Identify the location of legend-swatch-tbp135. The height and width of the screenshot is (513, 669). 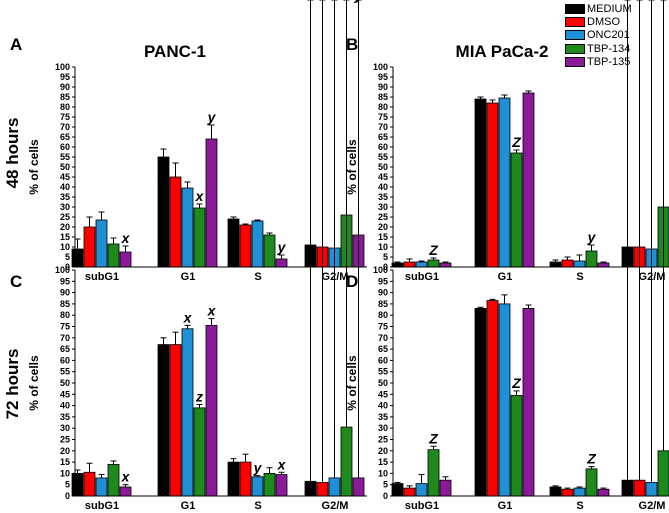
(575, 62).